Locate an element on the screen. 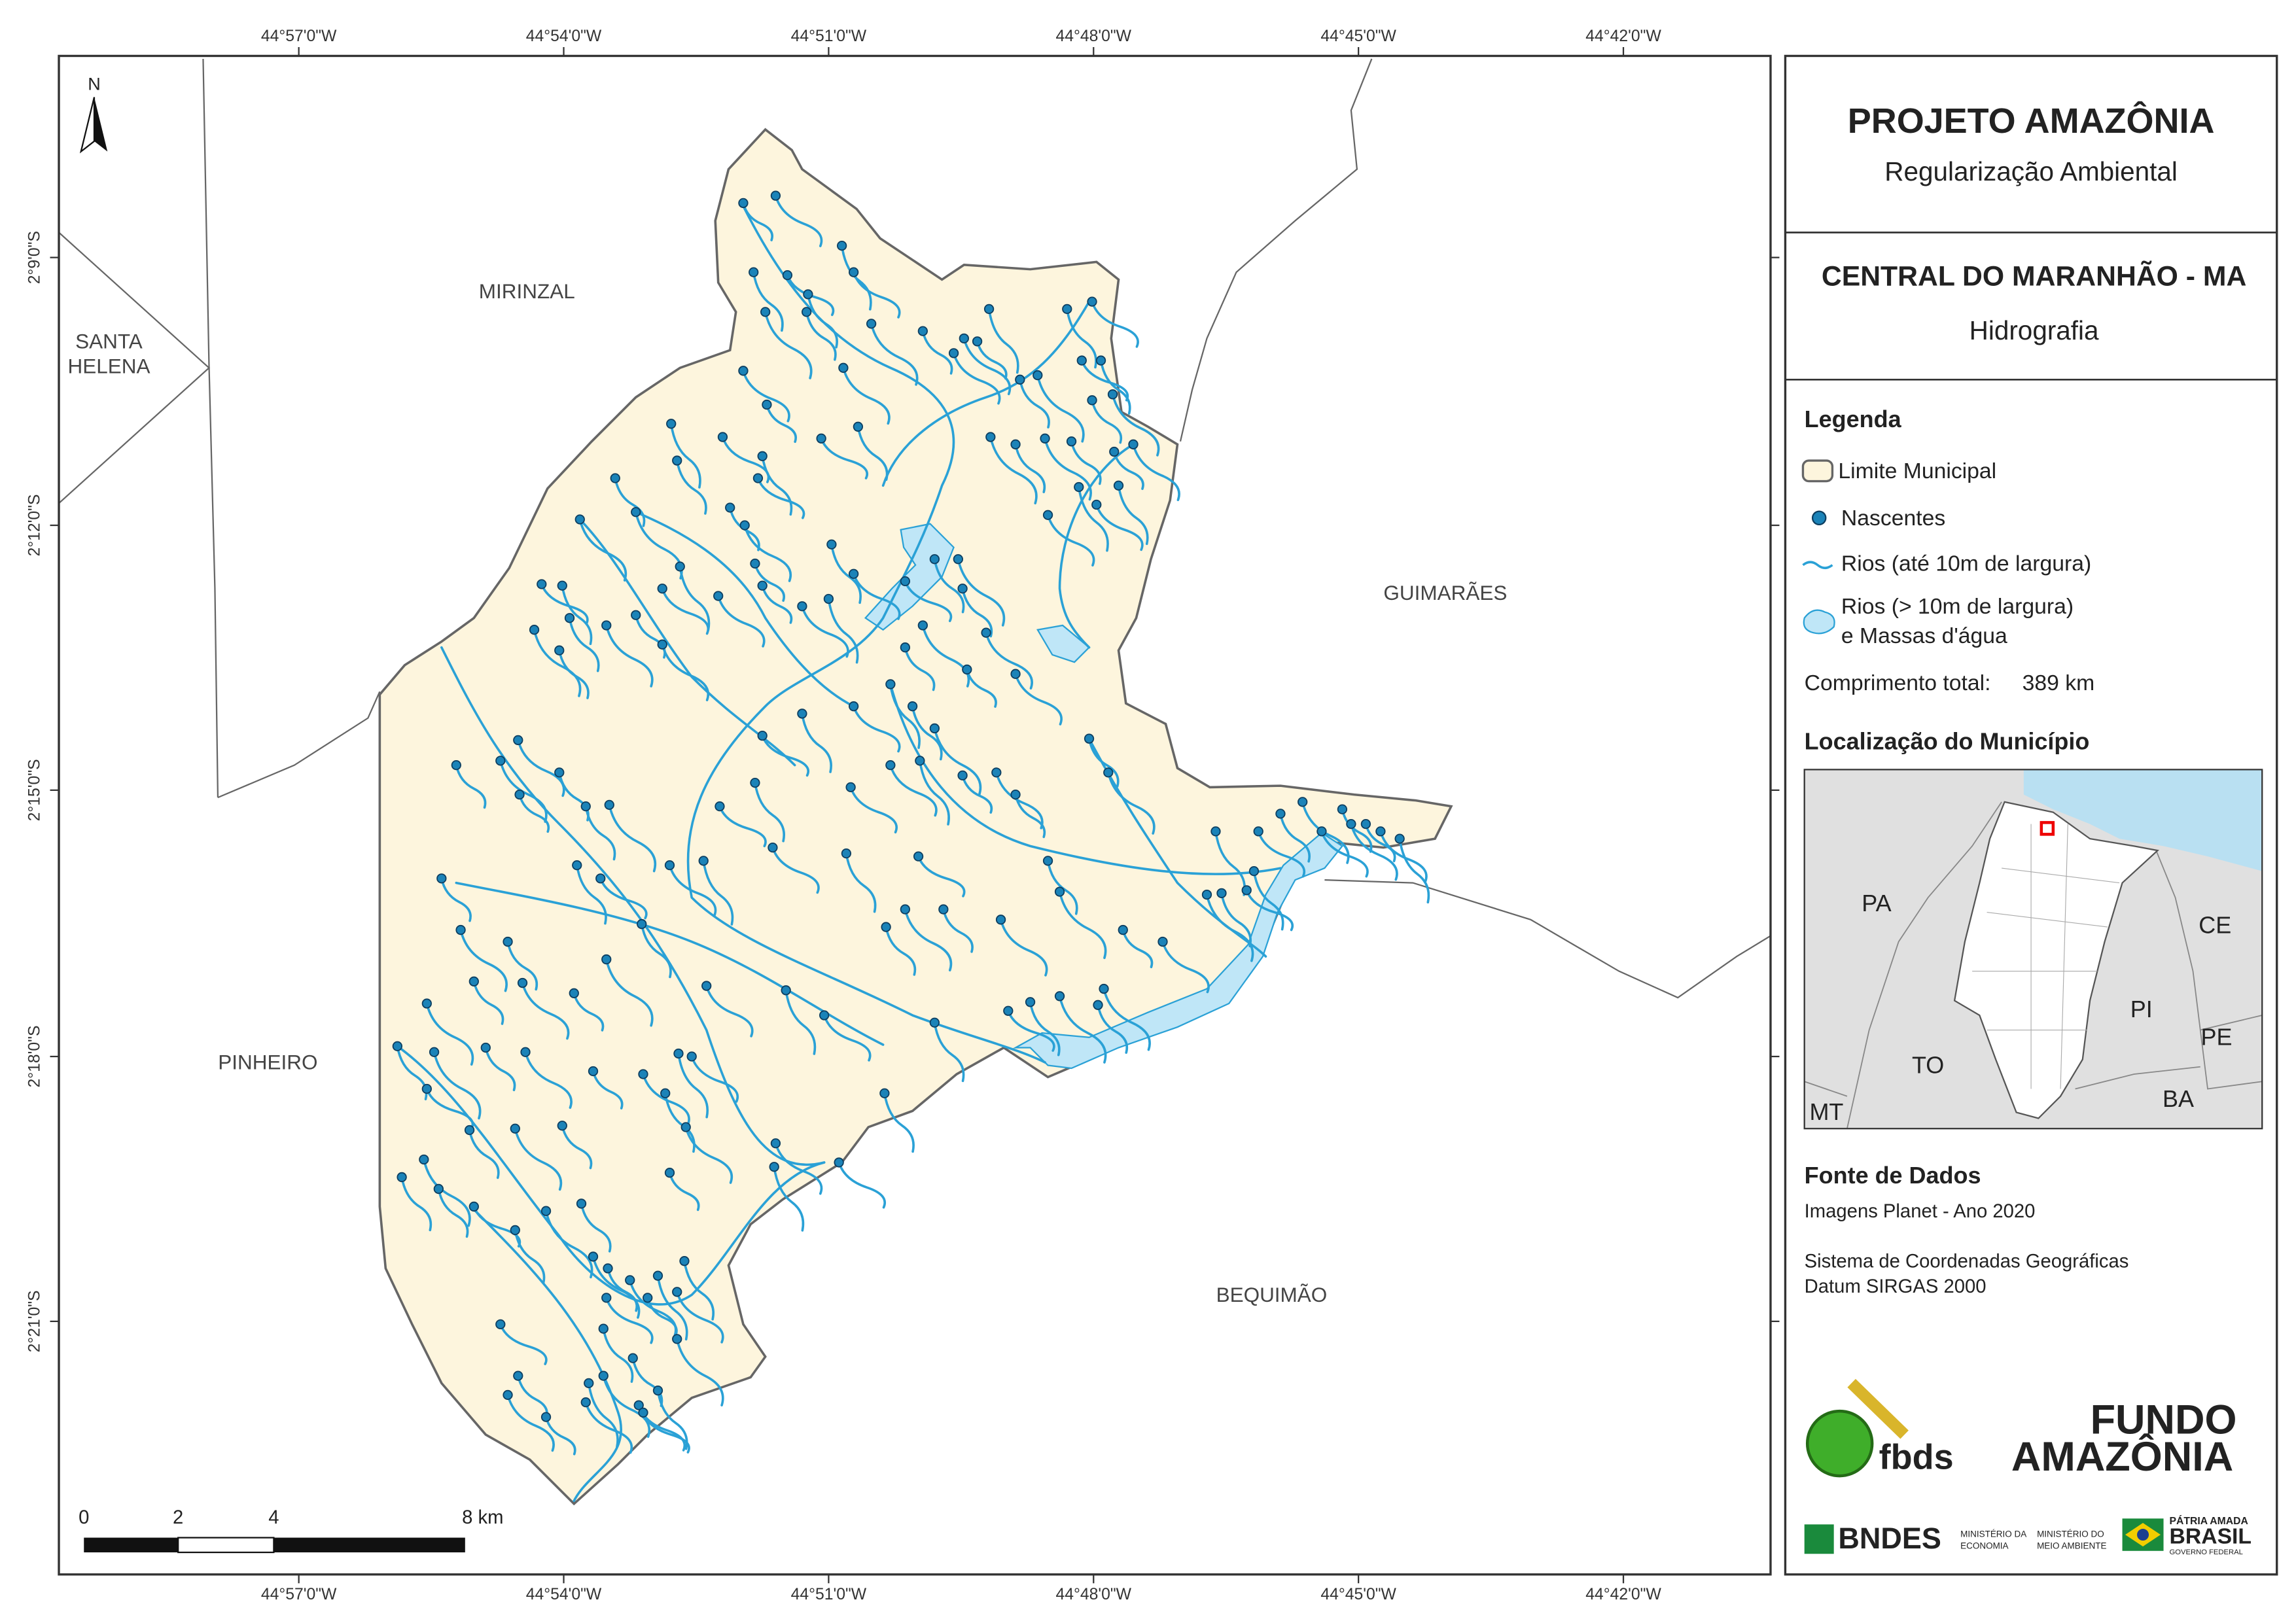 The width and height of the screenshot is (2296, 1623). place-label: MIRINZAL is located at coordinates (527, 291).